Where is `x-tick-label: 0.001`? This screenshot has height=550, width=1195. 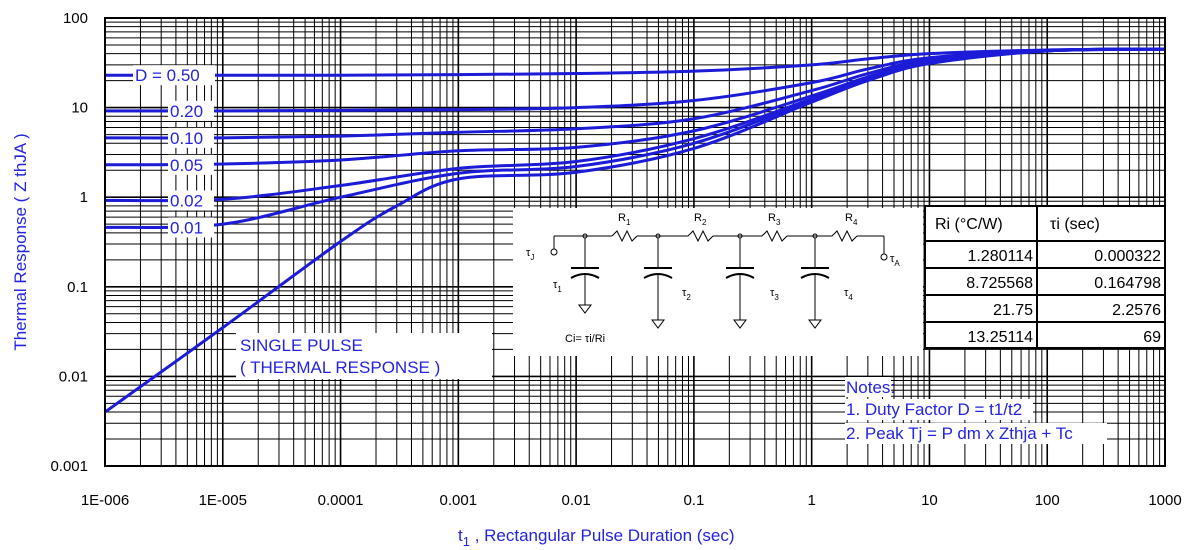
x-tick-label: 0.001 is located at coordinates (459, 500).